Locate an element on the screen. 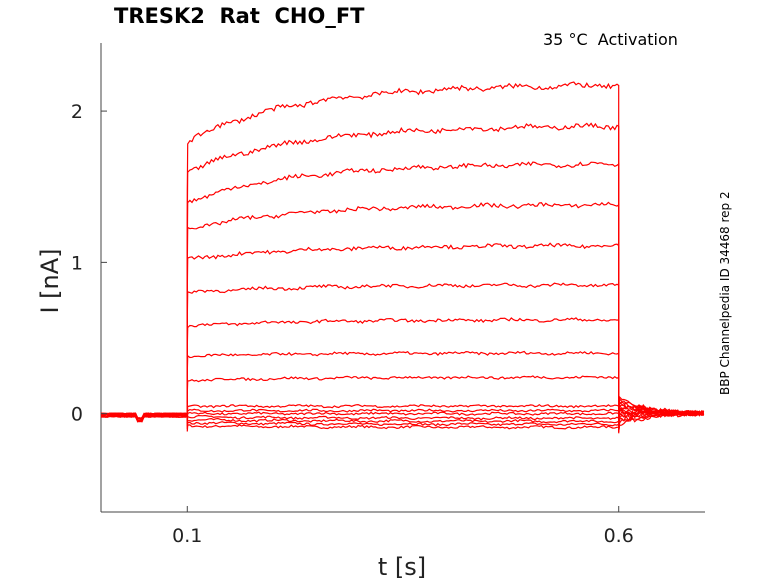 Image resolution: width=778 pixels, height=583 pixels. x-tick-label: 0.1 is located at coordinates (187, 536).